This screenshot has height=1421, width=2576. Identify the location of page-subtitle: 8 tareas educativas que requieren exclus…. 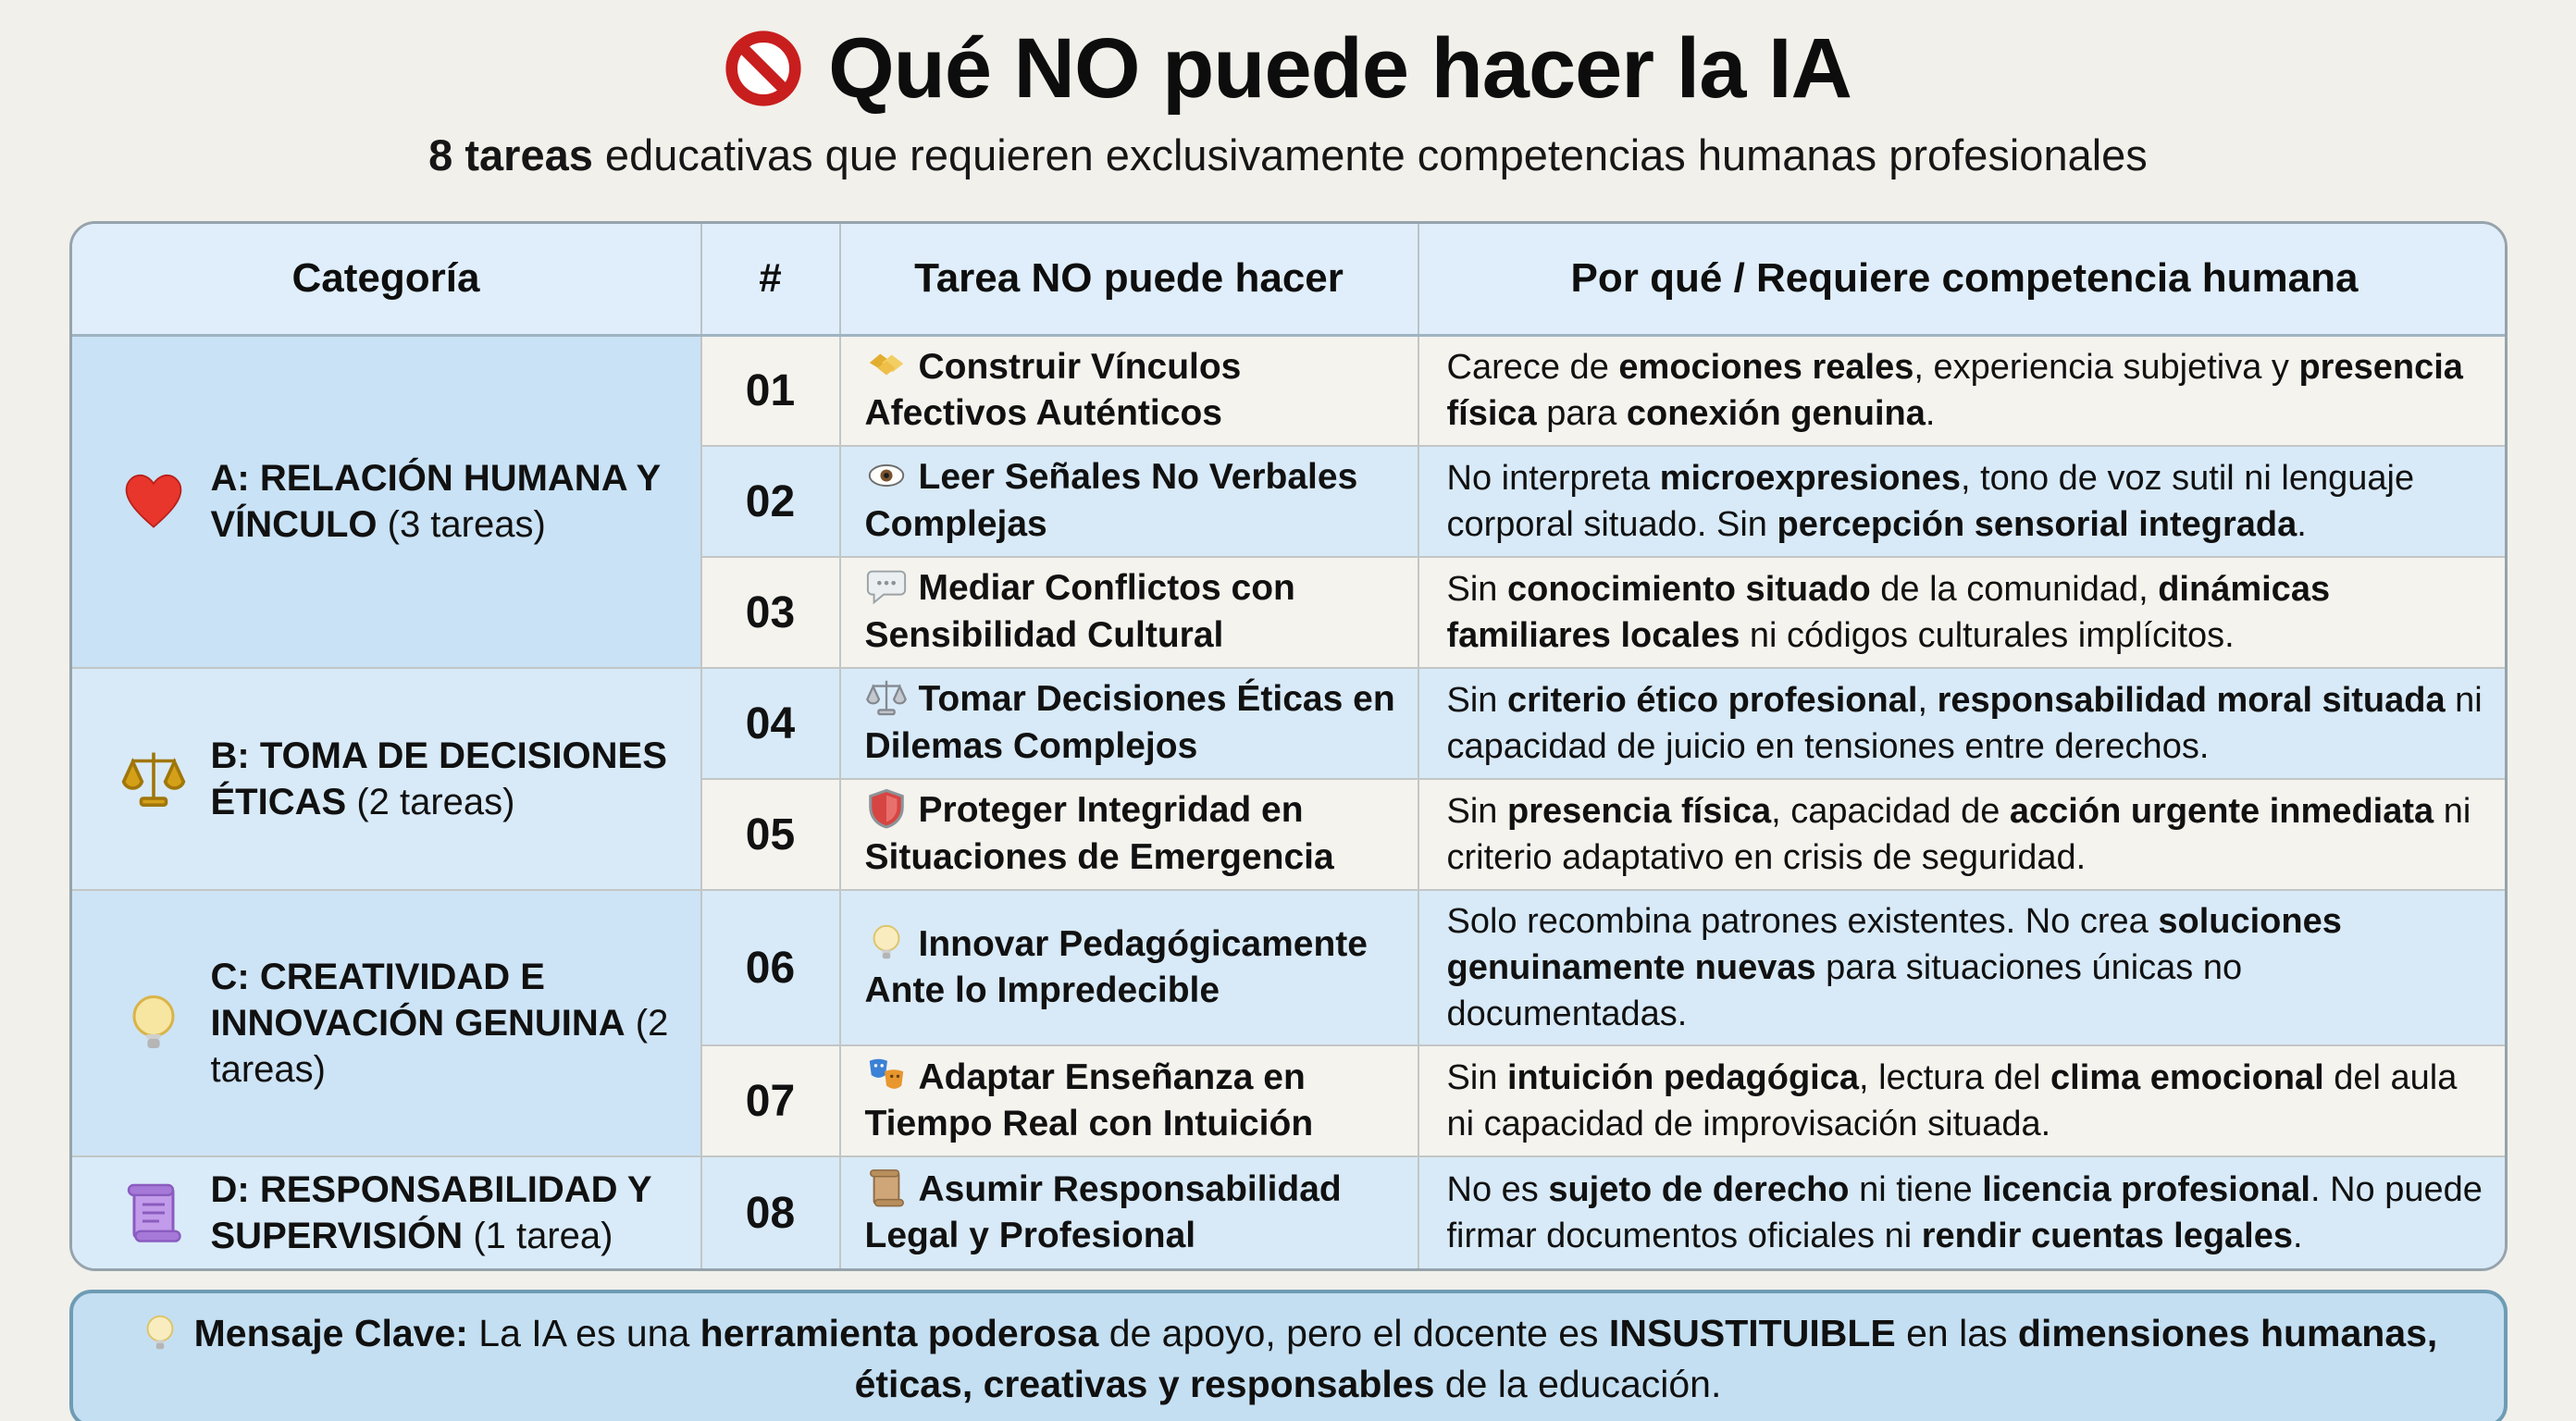
(1288, 154).